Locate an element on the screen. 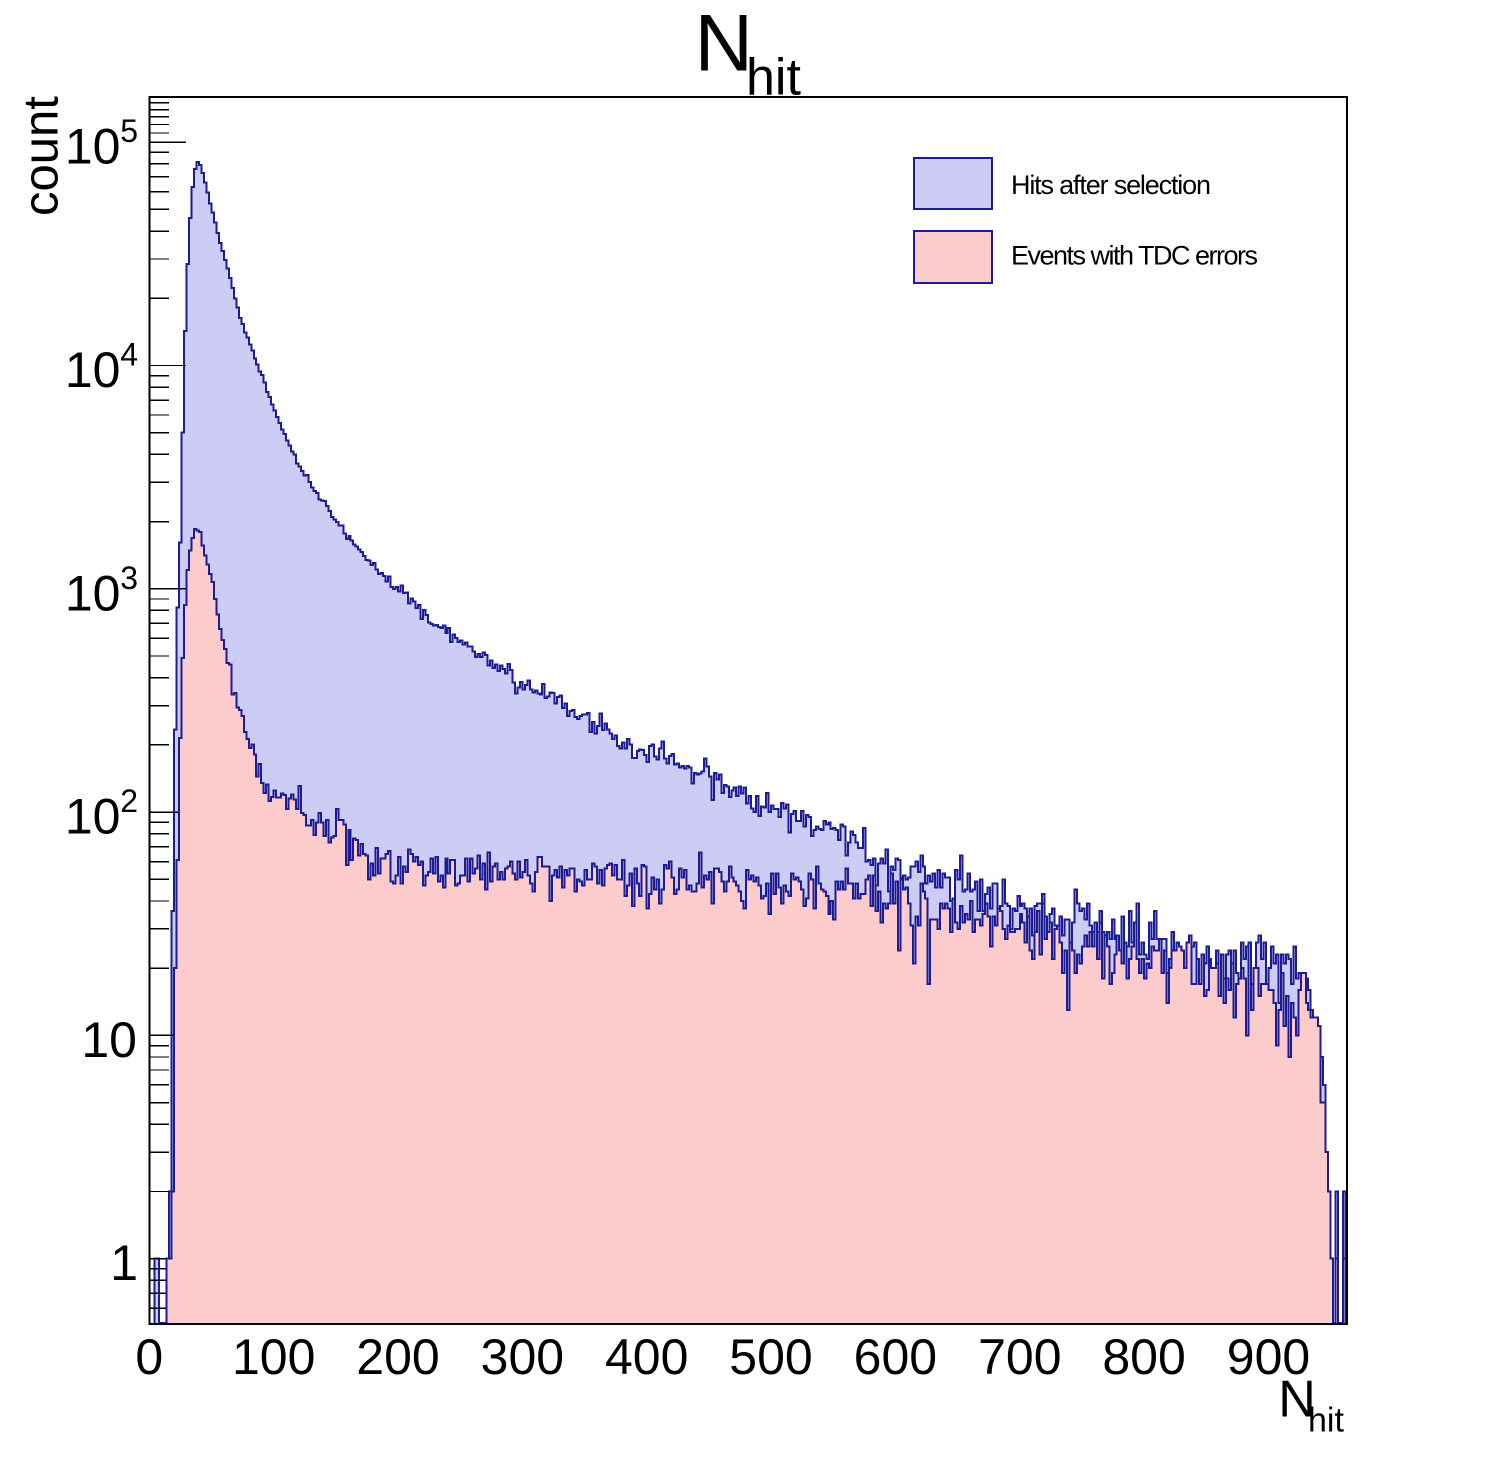 The height and width of the screenshot is (1472, 1496). svg-text: 100 is located at coordinates (273, 1357).